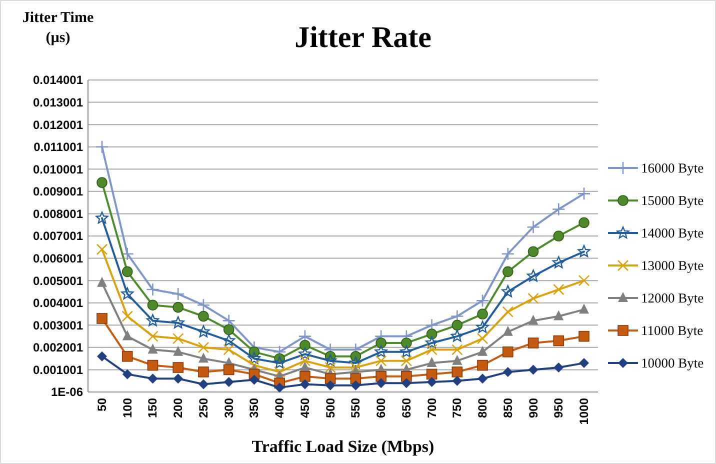 This screenshot has width=716, height=464. What do you see at coordinates (584, 411) in the screenshot?
I see `x-tick-label: 1000` at bounding box center [584, 411].